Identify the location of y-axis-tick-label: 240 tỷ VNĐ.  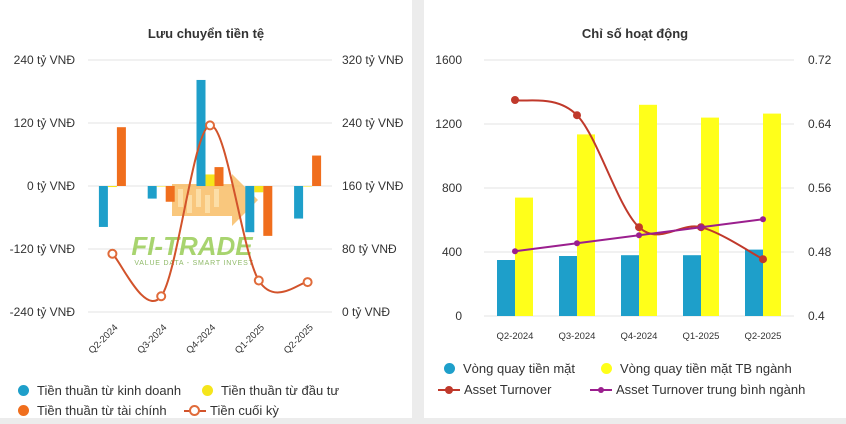
(45, 60).